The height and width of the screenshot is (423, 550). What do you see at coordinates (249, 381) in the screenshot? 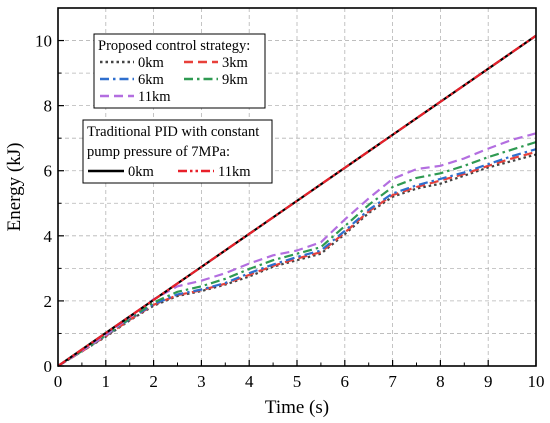
I see `x-tick-label: 4` at bounding box center [249, 381].